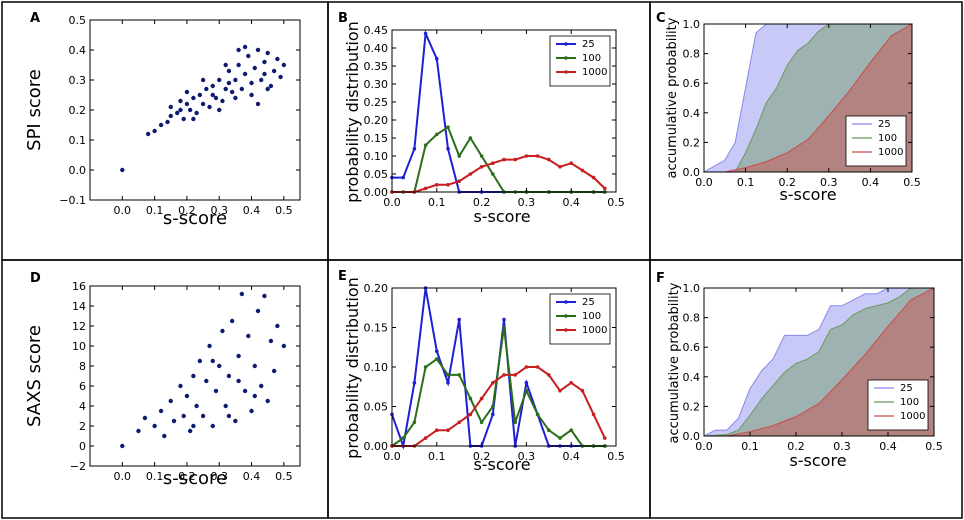 Image resolution: width=964 pixels, height=520 pixels. Describe the element at coordinates (909, 402) in the screenshot. I see `legend-label-100: 100` at that location.